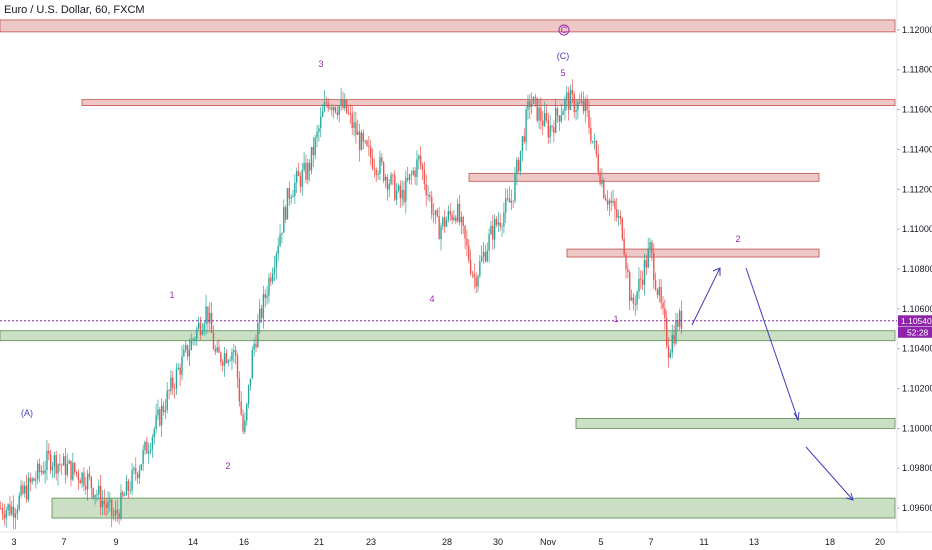  I want to click on date-tick-label: 20, so click(880, 542).